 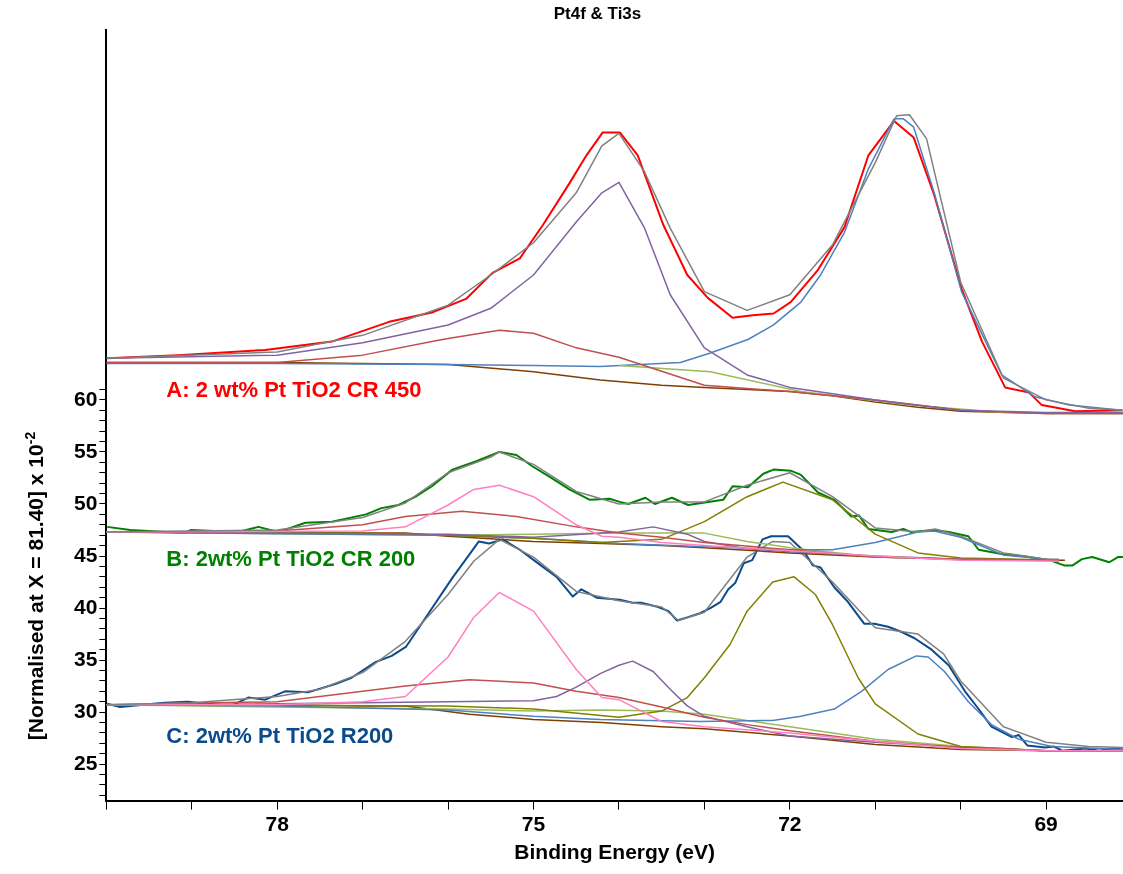 I want to click on chart-title: Pt4f & Ti3s, so click(x=597, y=13).